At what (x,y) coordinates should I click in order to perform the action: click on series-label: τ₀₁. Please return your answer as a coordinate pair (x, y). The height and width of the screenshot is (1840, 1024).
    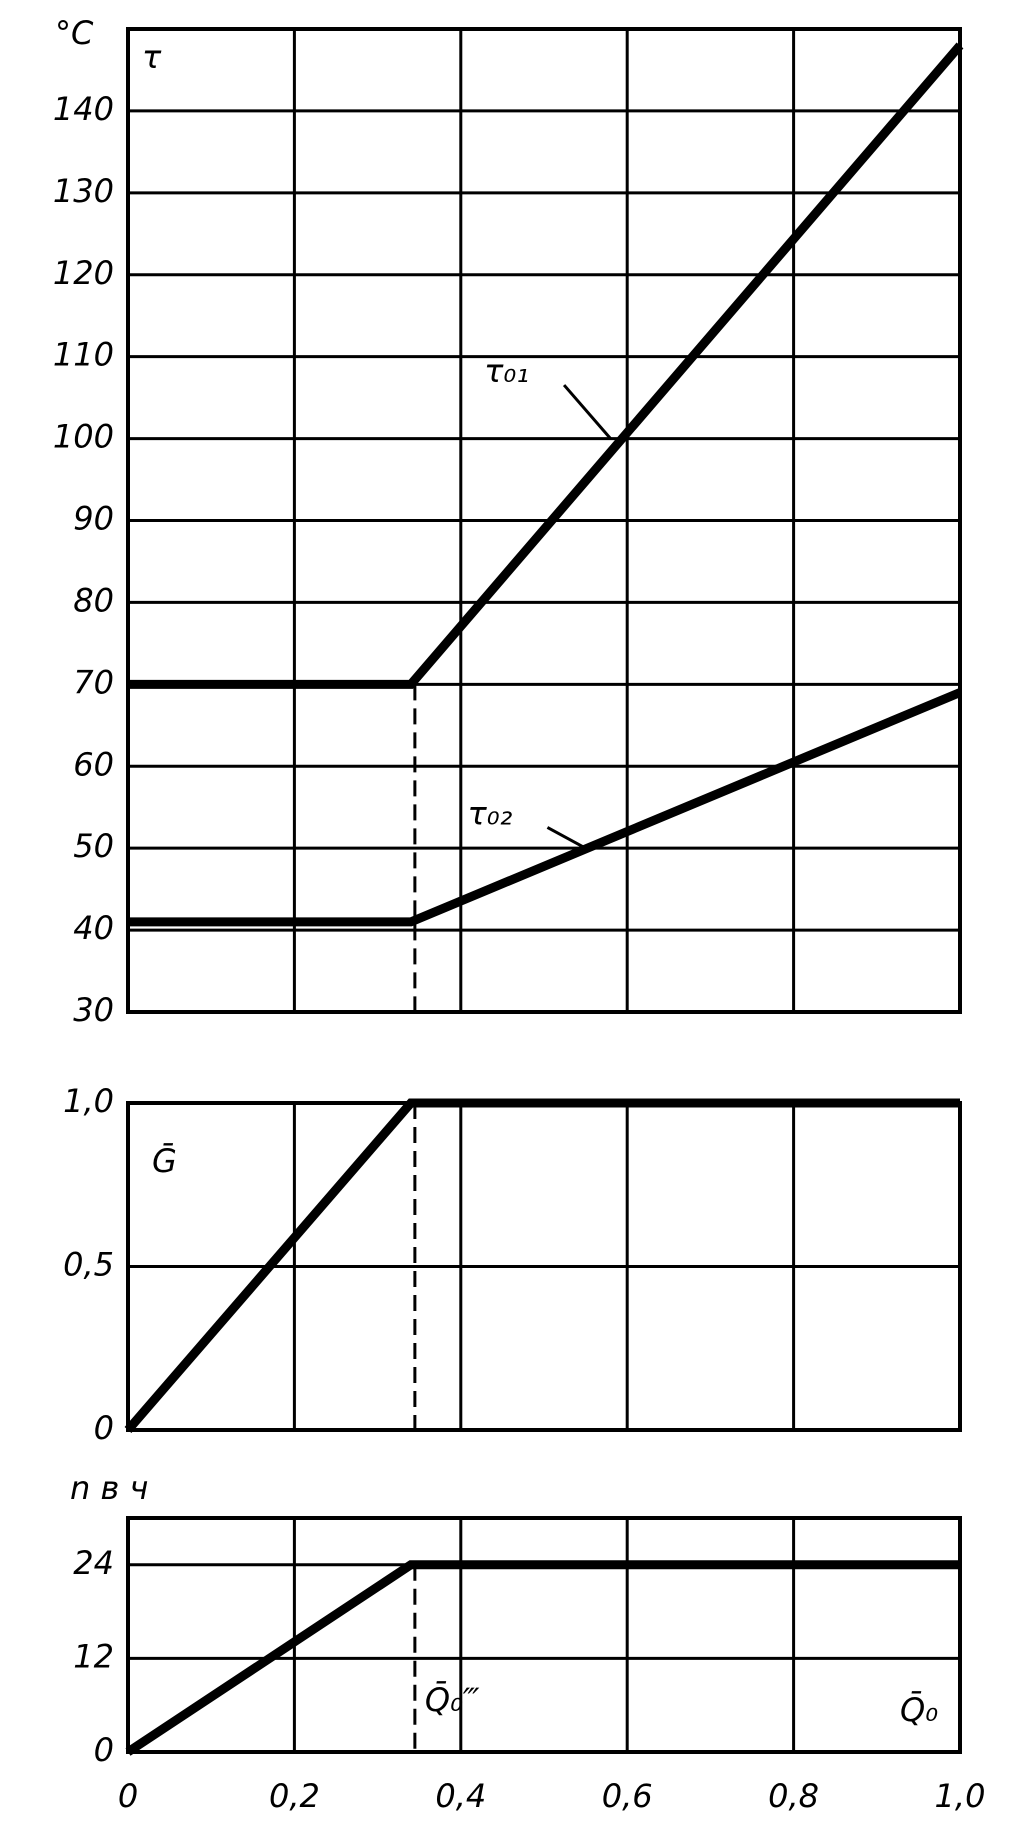
    Looking at the image, I should click on (506, 371).